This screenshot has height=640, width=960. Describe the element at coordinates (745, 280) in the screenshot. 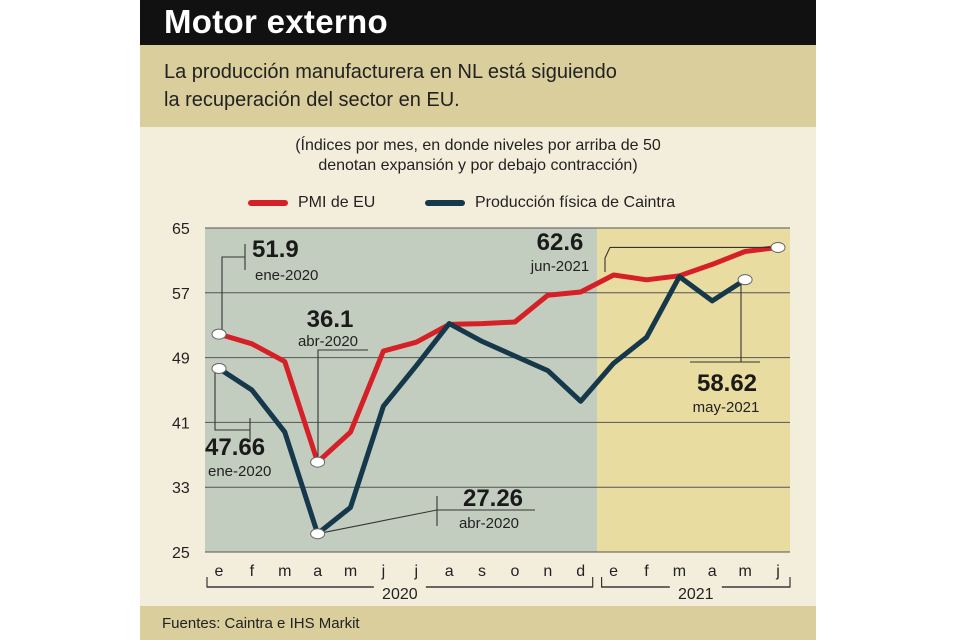

I see `point-marker-caintra-may-2021` at that location.